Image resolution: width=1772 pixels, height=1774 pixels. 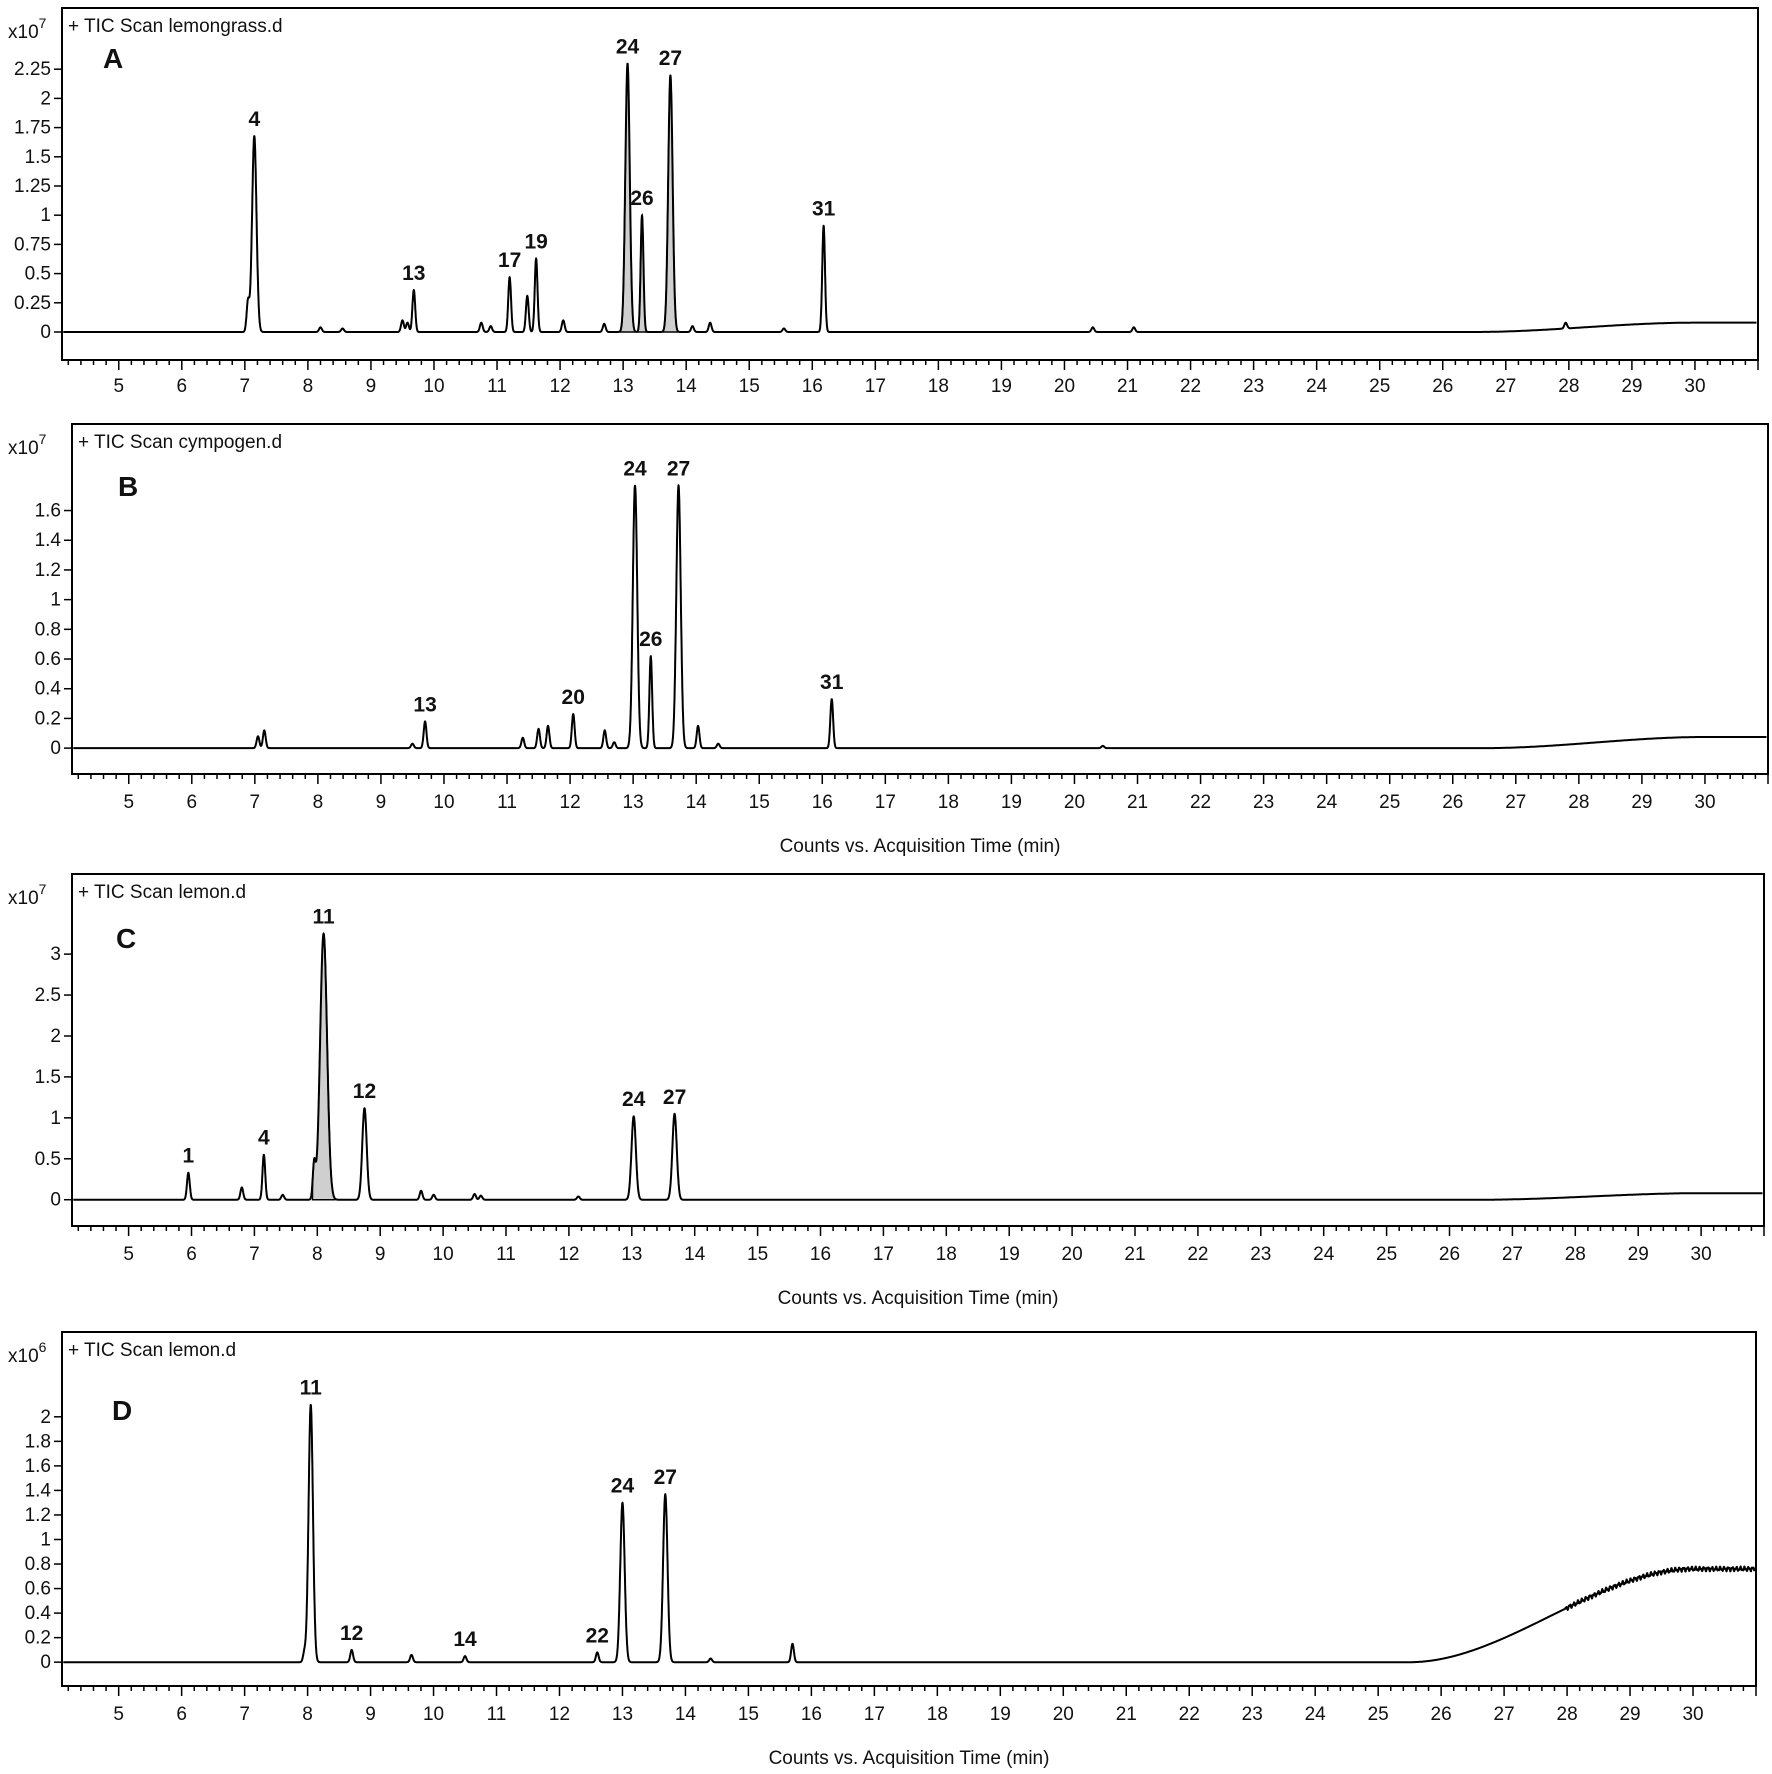 I want to click on y-scale-exponent: 7, so click(x=43, y=889).